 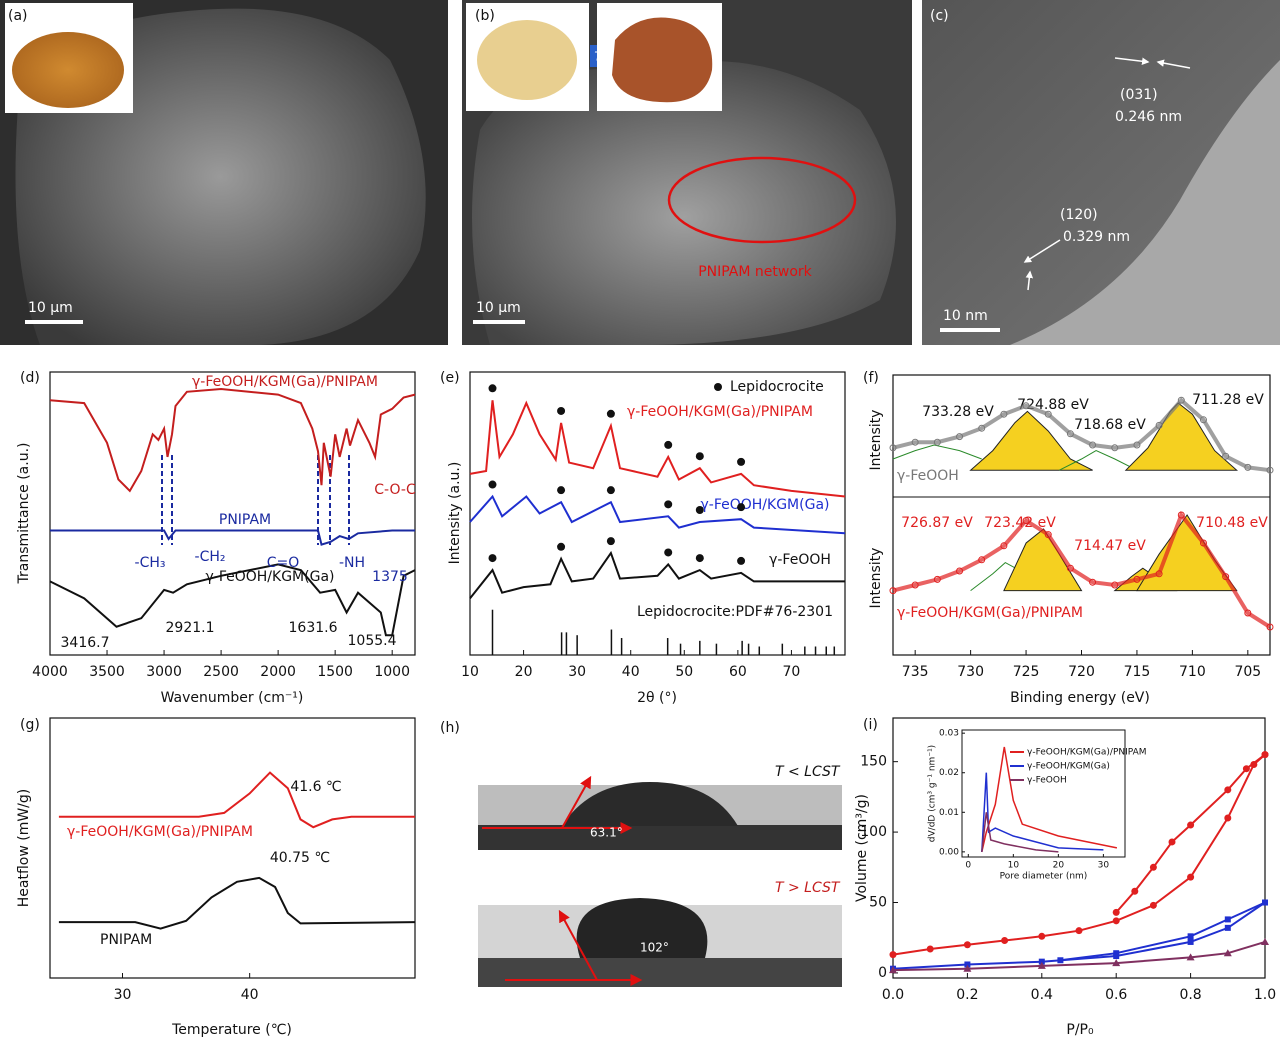 What do you see at coordinates (1081, 672) in the screenshot?
I see `x-tick-label: 720` at bounding box center [1081, 672].